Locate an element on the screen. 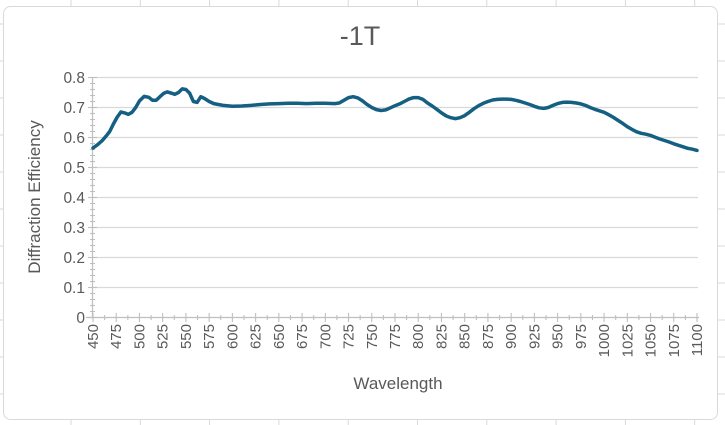 Image resolution: width=725 pixels, height=425 pixels. y-axis-title: Diffraction Efficiency is located at coordinates (34, 197).